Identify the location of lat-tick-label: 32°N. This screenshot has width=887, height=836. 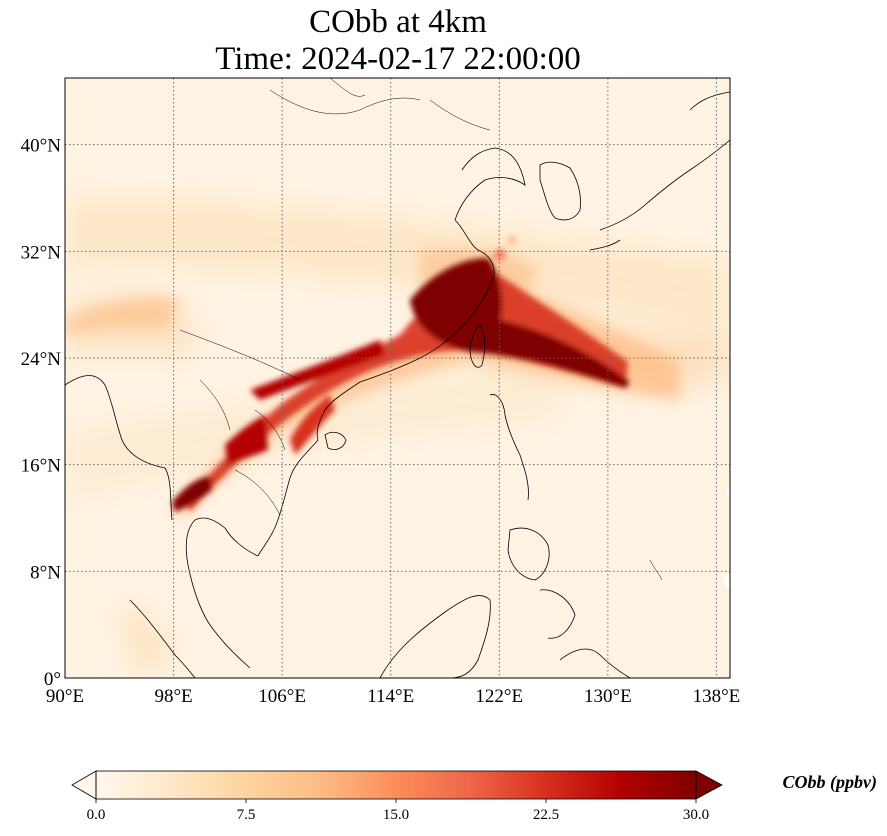
(41, 252).